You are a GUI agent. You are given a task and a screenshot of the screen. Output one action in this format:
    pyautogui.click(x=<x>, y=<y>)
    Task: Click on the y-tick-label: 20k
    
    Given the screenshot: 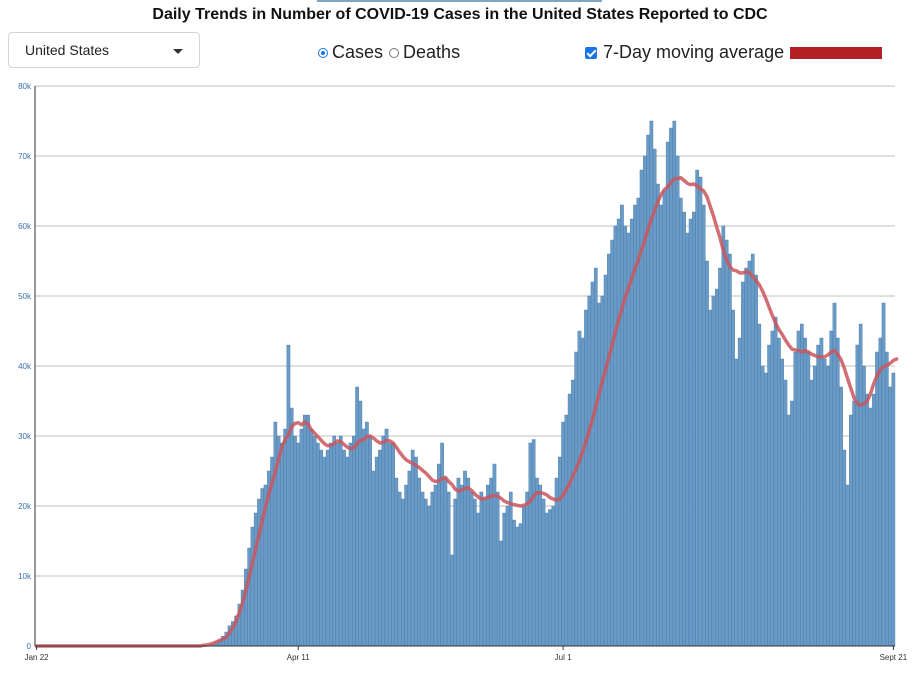 What is the action you would take?
    pyautogui.click(x=25, y=506)
    